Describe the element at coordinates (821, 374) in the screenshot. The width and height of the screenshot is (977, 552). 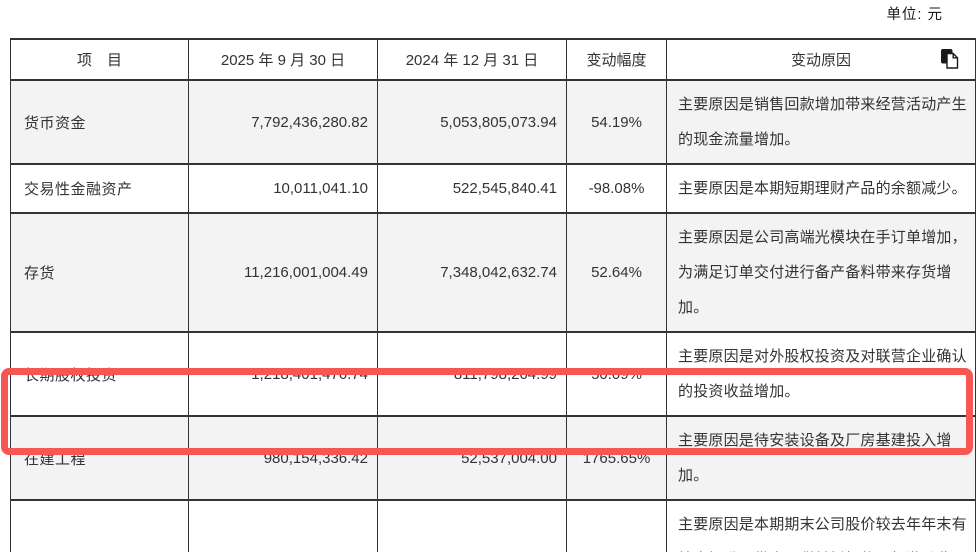
I see `reason-cell: 主要原因是对外股权投资及对联营企业确认的投资收益增加。` at that location.